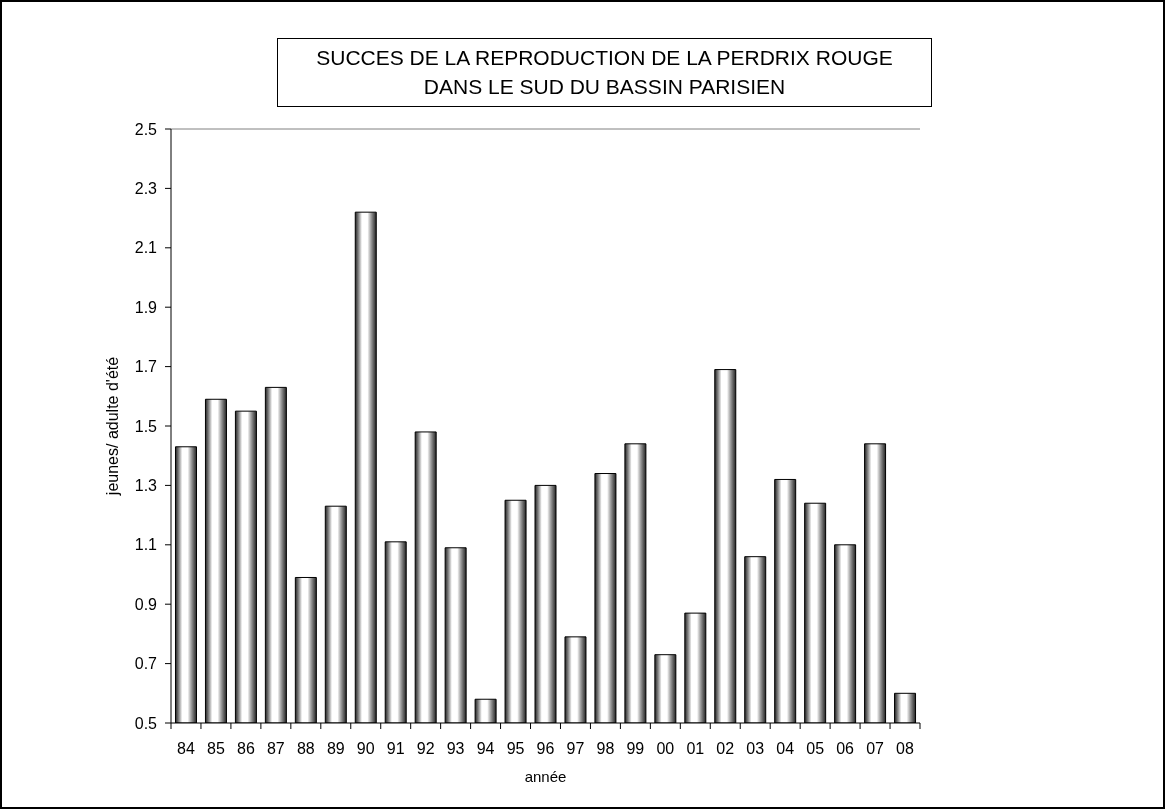 This screenshot has width=1165, height=809. I want to click on x-tick-label: 94, so click(485, 749).